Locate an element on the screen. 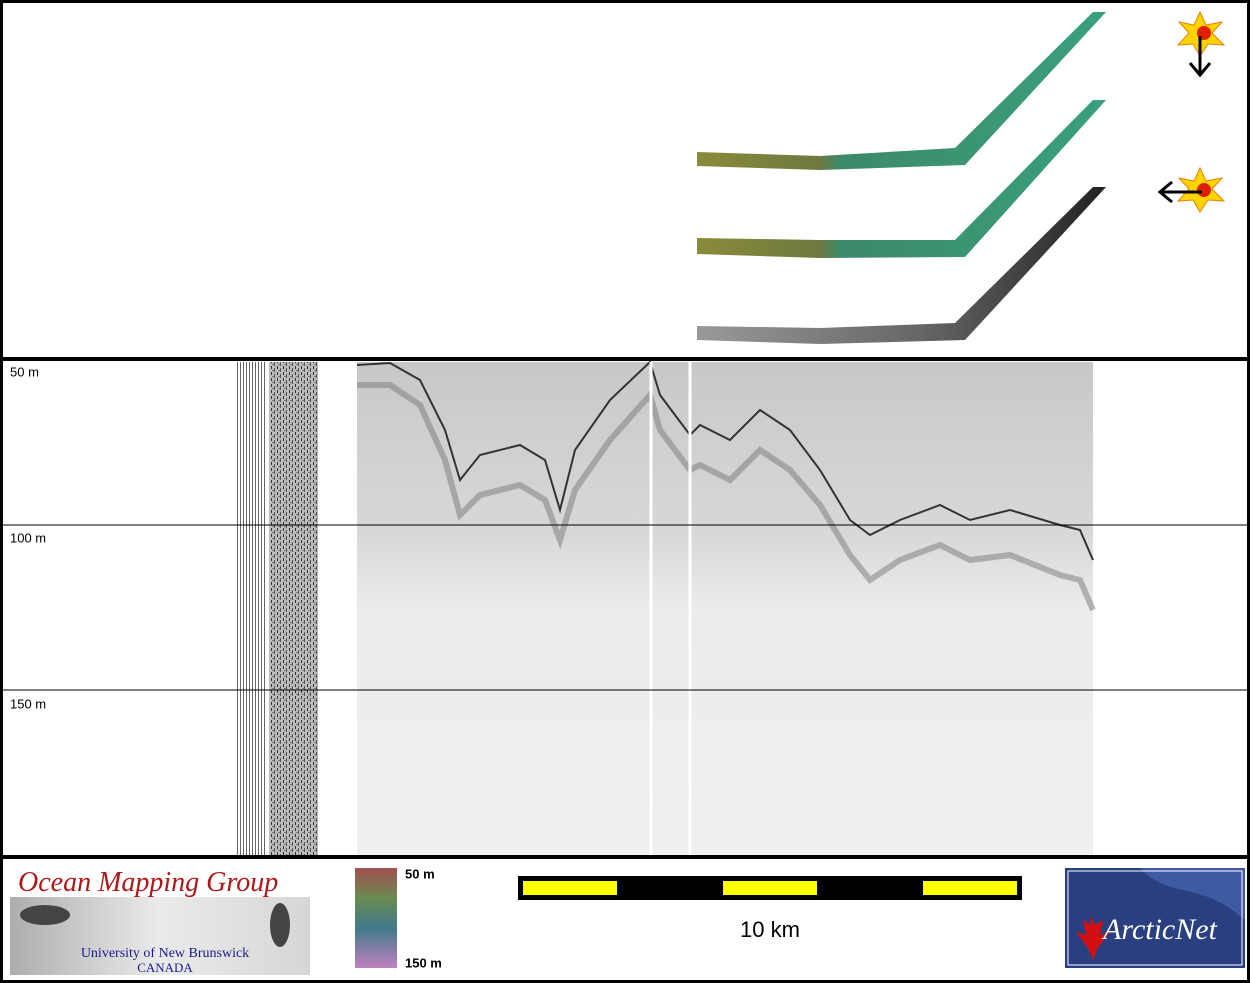 The height and width of the screenshot is (983, 1250). logo-title: ArcticNet is located at coordinates (1159, 929).